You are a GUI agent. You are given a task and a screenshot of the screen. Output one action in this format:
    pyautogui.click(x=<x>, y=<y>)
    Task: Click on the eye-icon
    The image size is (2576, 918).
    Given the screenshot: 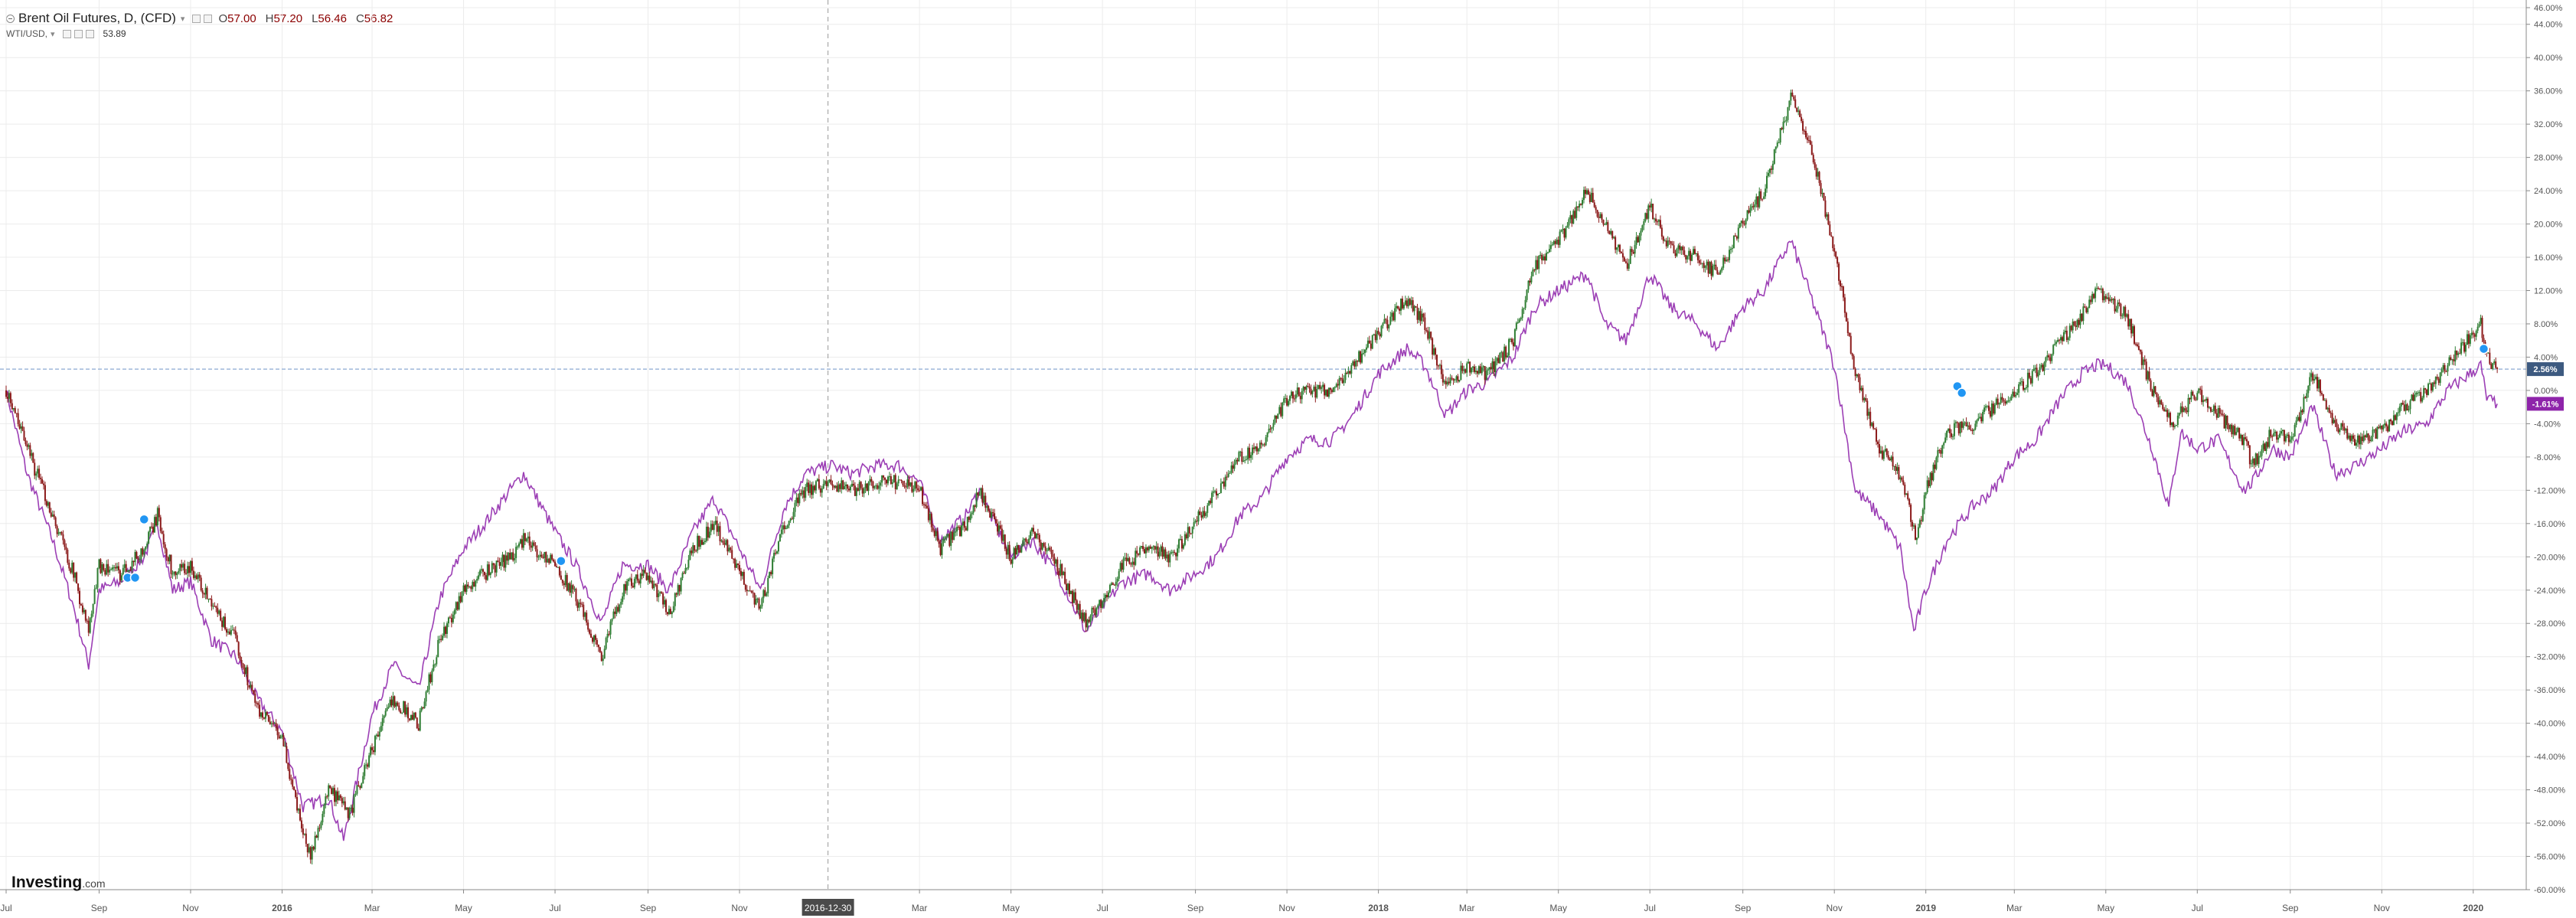 What is the action you would take?
    pyautogui.click(x=196, y=18)
    